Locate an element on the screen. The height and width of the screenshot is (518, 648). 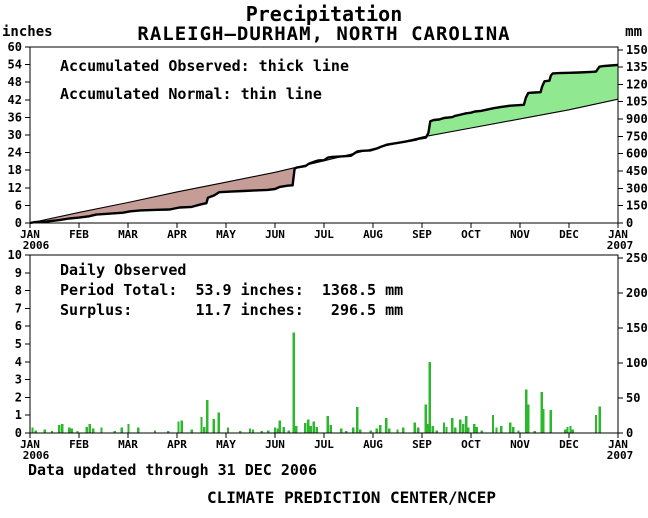
svg-text: 48 is located at coordinates (15, 82).